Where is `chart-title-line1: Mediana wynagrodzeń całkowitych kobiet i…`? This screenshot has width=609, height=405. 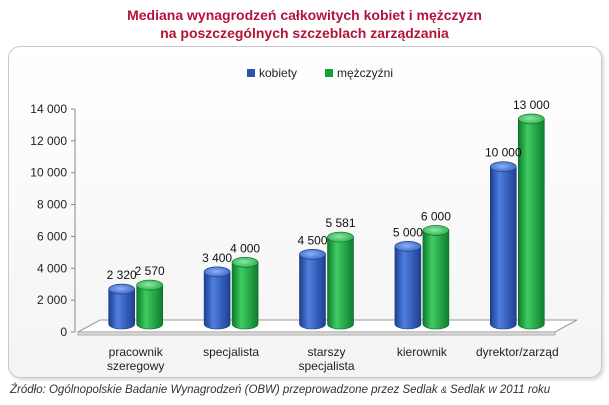 chart-title-line1: Mediana wynagrodzeń całkowitych kobiet i… is located at coordinates (304, 15).